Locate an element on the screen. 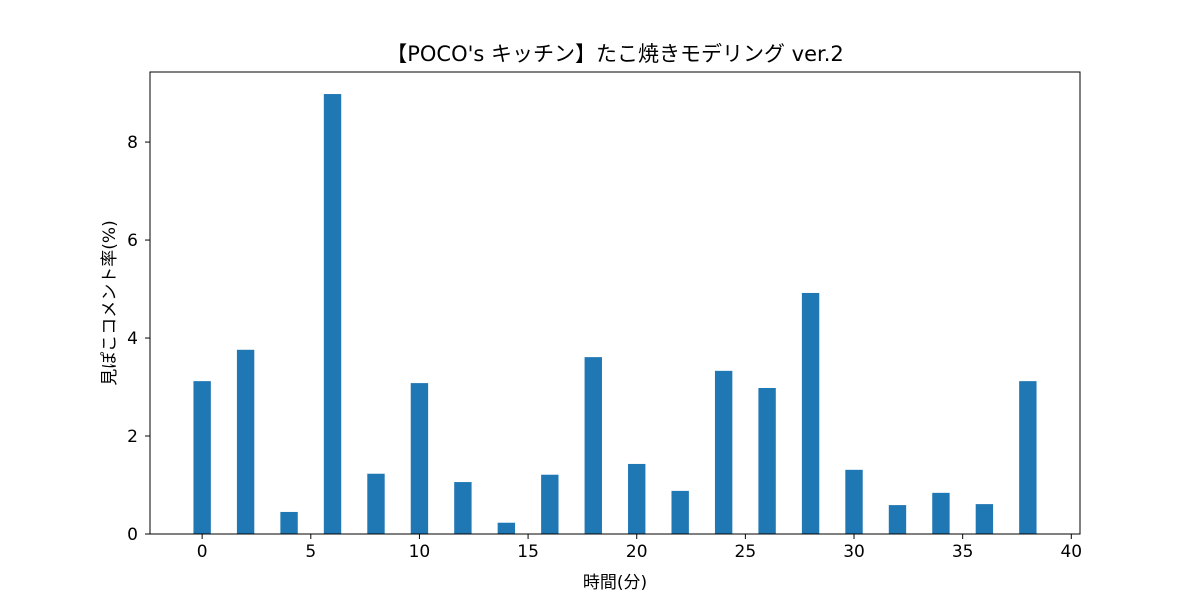  y-tick-label: 4 is located at coordinates (132, 339).